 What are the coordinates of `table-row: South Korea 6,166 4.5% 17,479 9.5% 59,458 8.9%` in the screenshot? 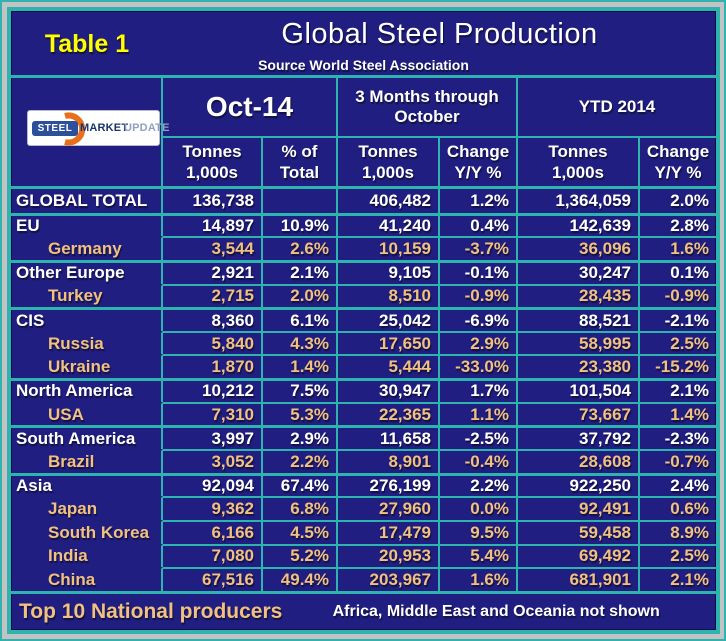 It's located at (363, 531).